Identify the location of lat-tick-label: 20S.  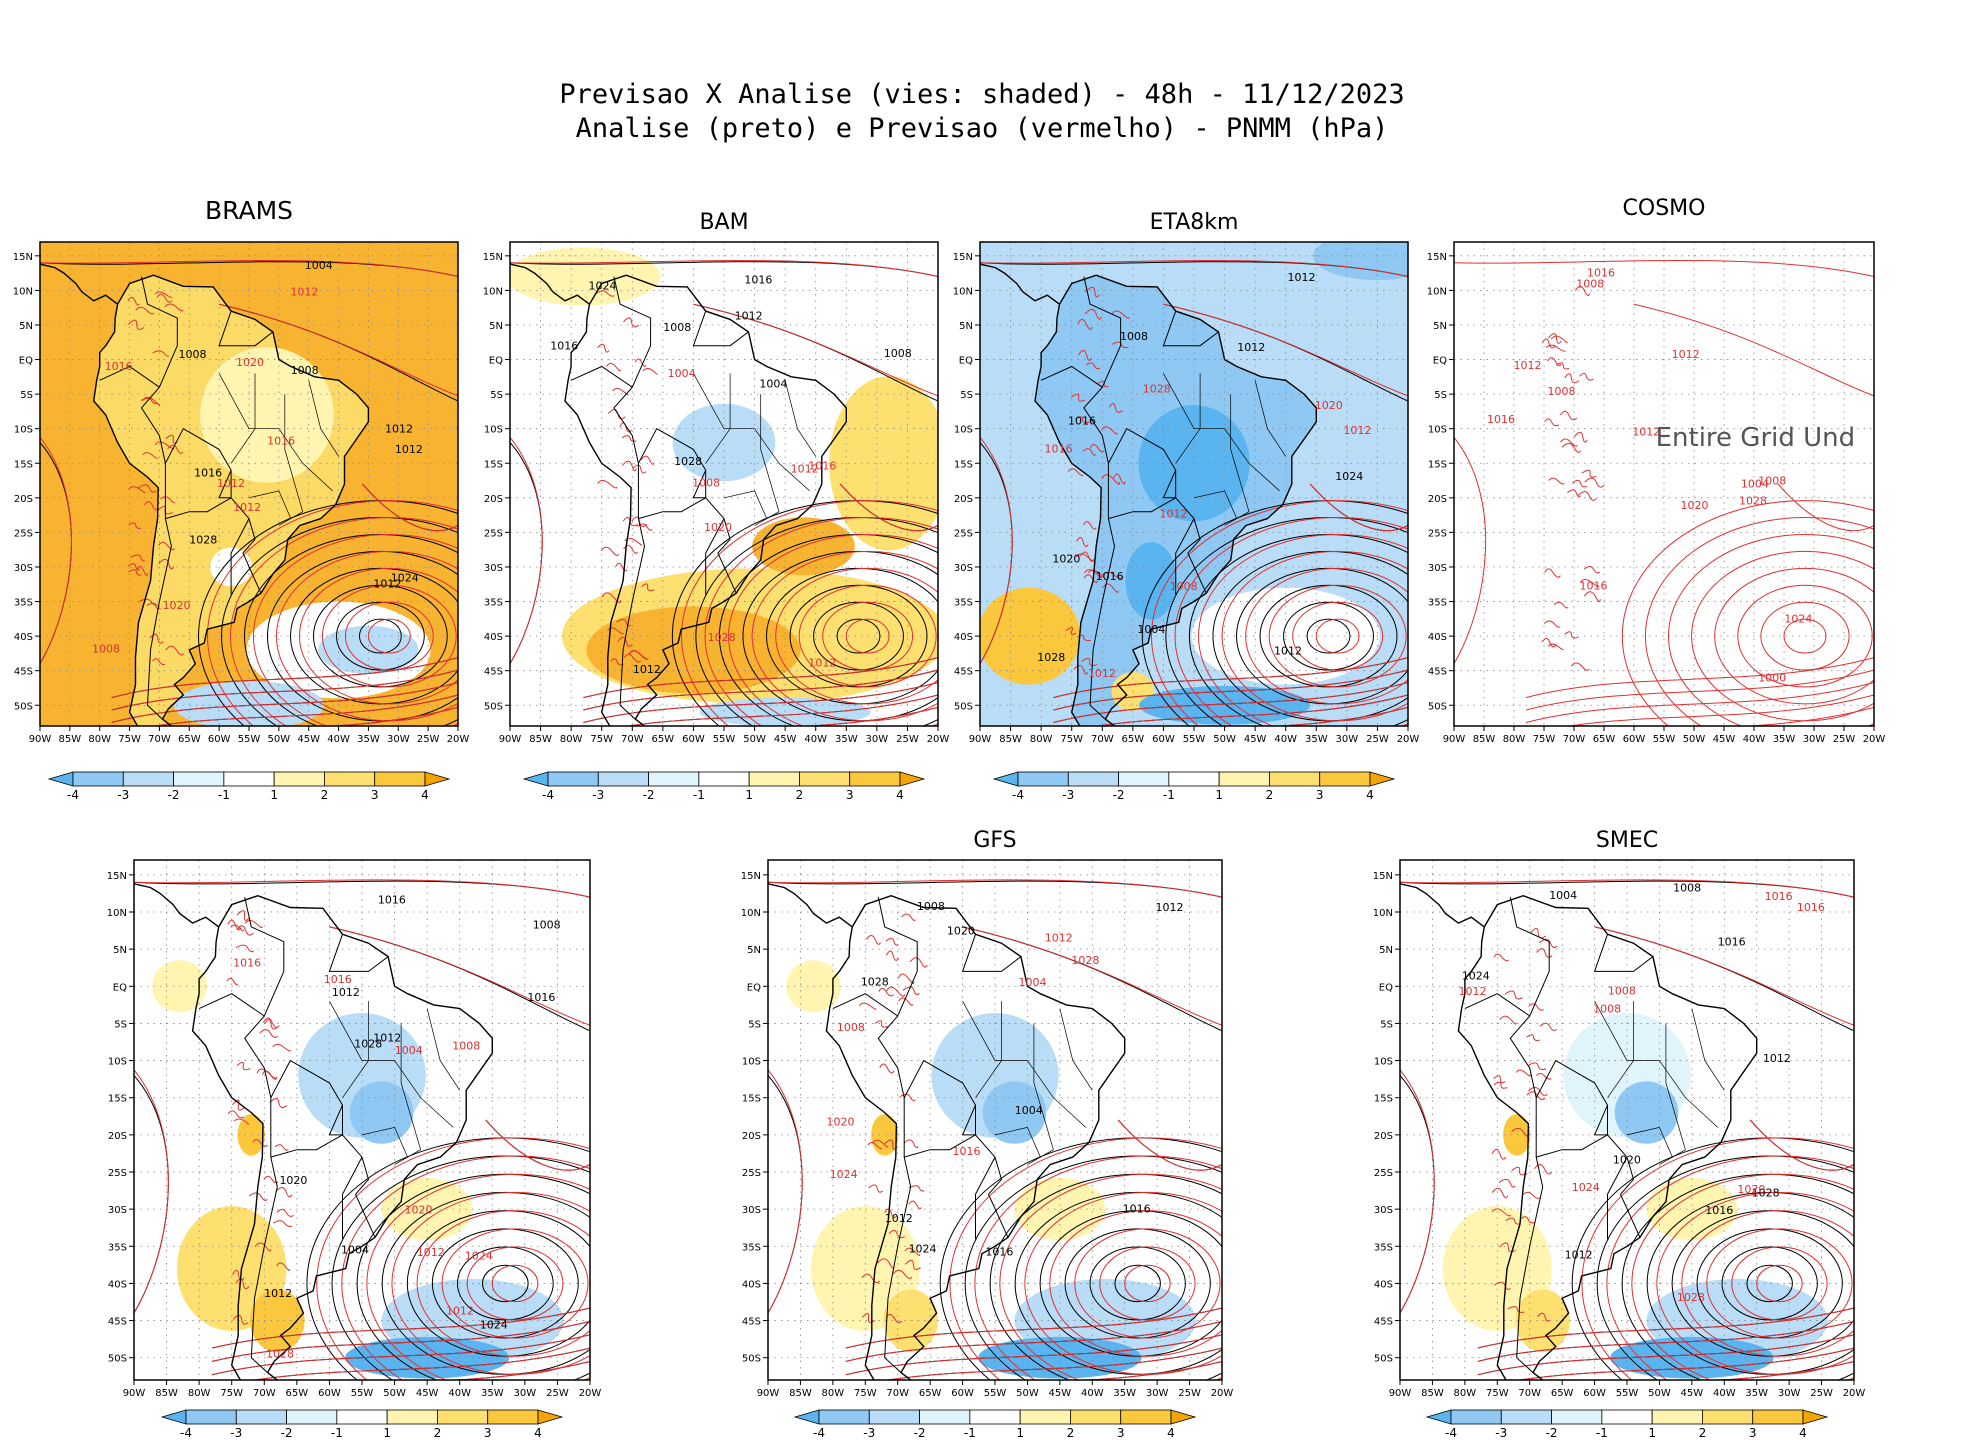
(751, 1136).